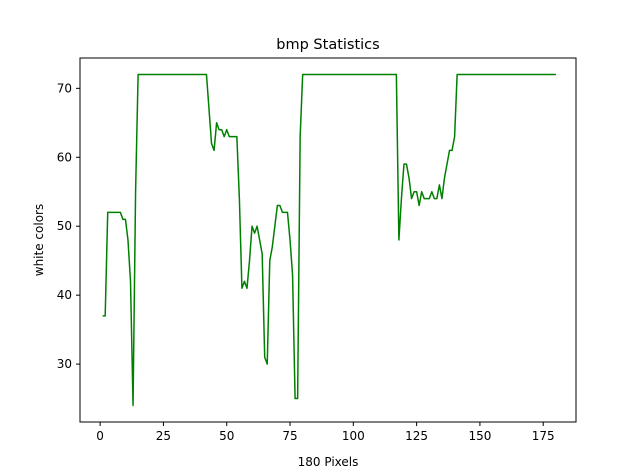 The height and width of the screenshot is (476, 640). I want to click on y-tick-label: 30, so click(64, 364).